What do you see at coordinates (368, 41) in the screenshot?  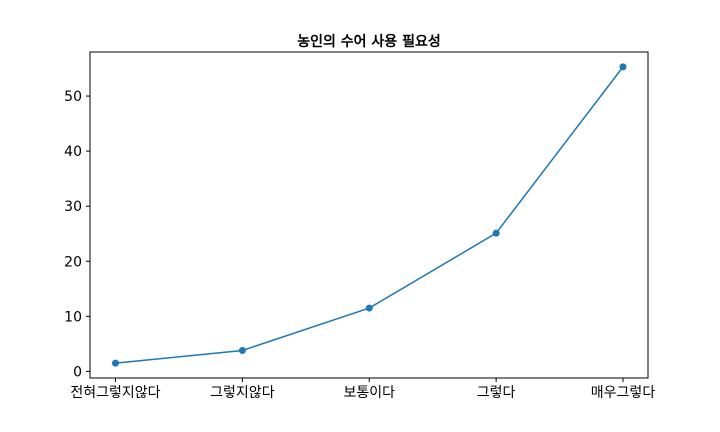 I see `chart-title: 농인의 수어 사용 필요성` at bounding box center [368, 41].